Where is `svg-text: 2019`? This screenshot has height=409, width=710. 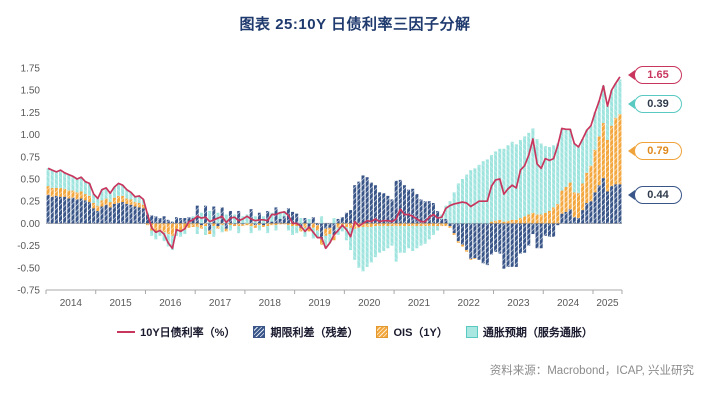 svg-text: 2019 is located at coordinates (319, 303).